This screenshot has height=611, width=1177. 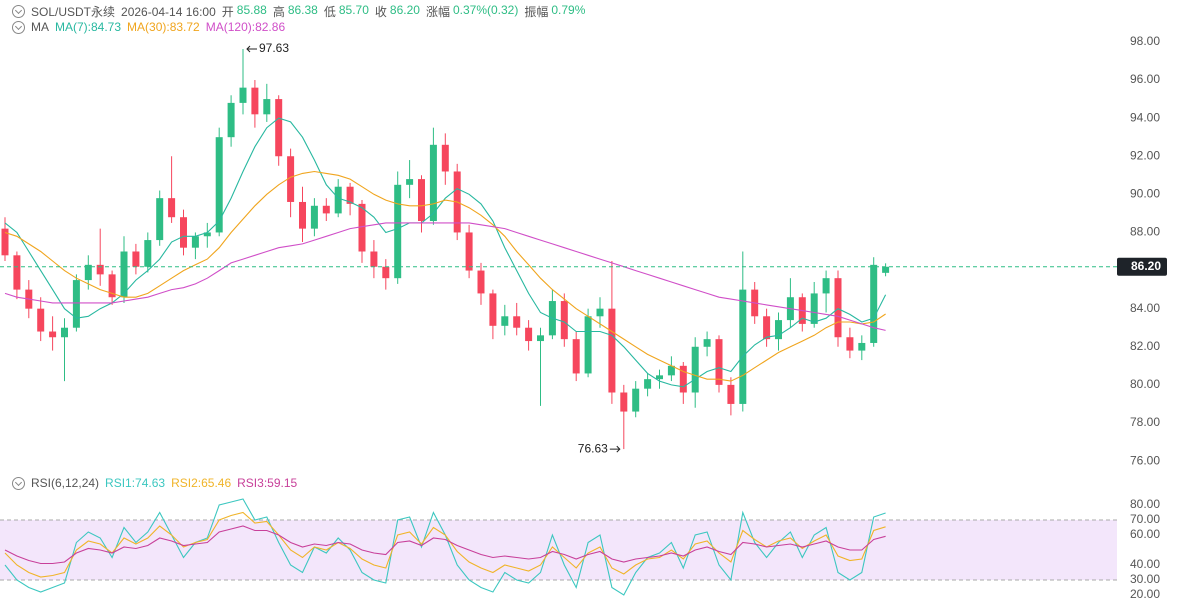 I want to click on y-tick-label: 94.00, so click(x=1145, y=117).